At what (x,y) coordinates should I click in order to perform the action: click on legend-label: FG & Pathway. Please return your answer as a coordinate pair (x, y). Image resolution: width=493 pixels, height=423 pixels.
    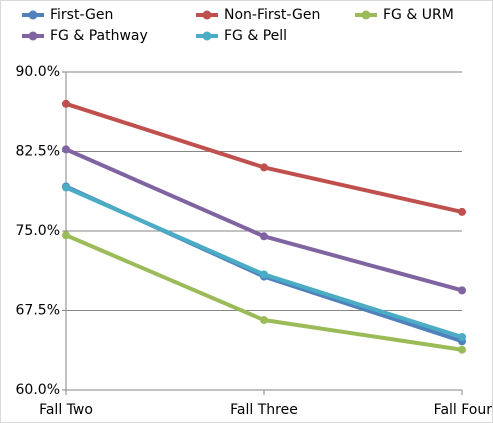
    Looking at the image, I should click on (99, 36).